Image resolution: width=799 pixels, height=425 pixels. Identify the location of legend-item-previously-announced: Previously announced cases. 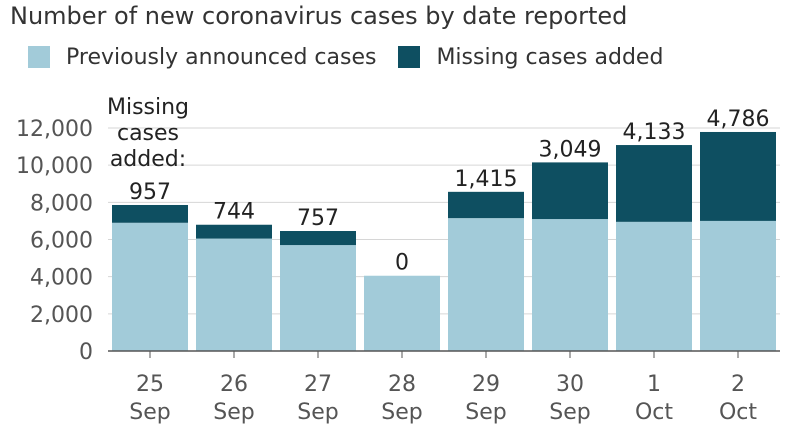
(202, 57).